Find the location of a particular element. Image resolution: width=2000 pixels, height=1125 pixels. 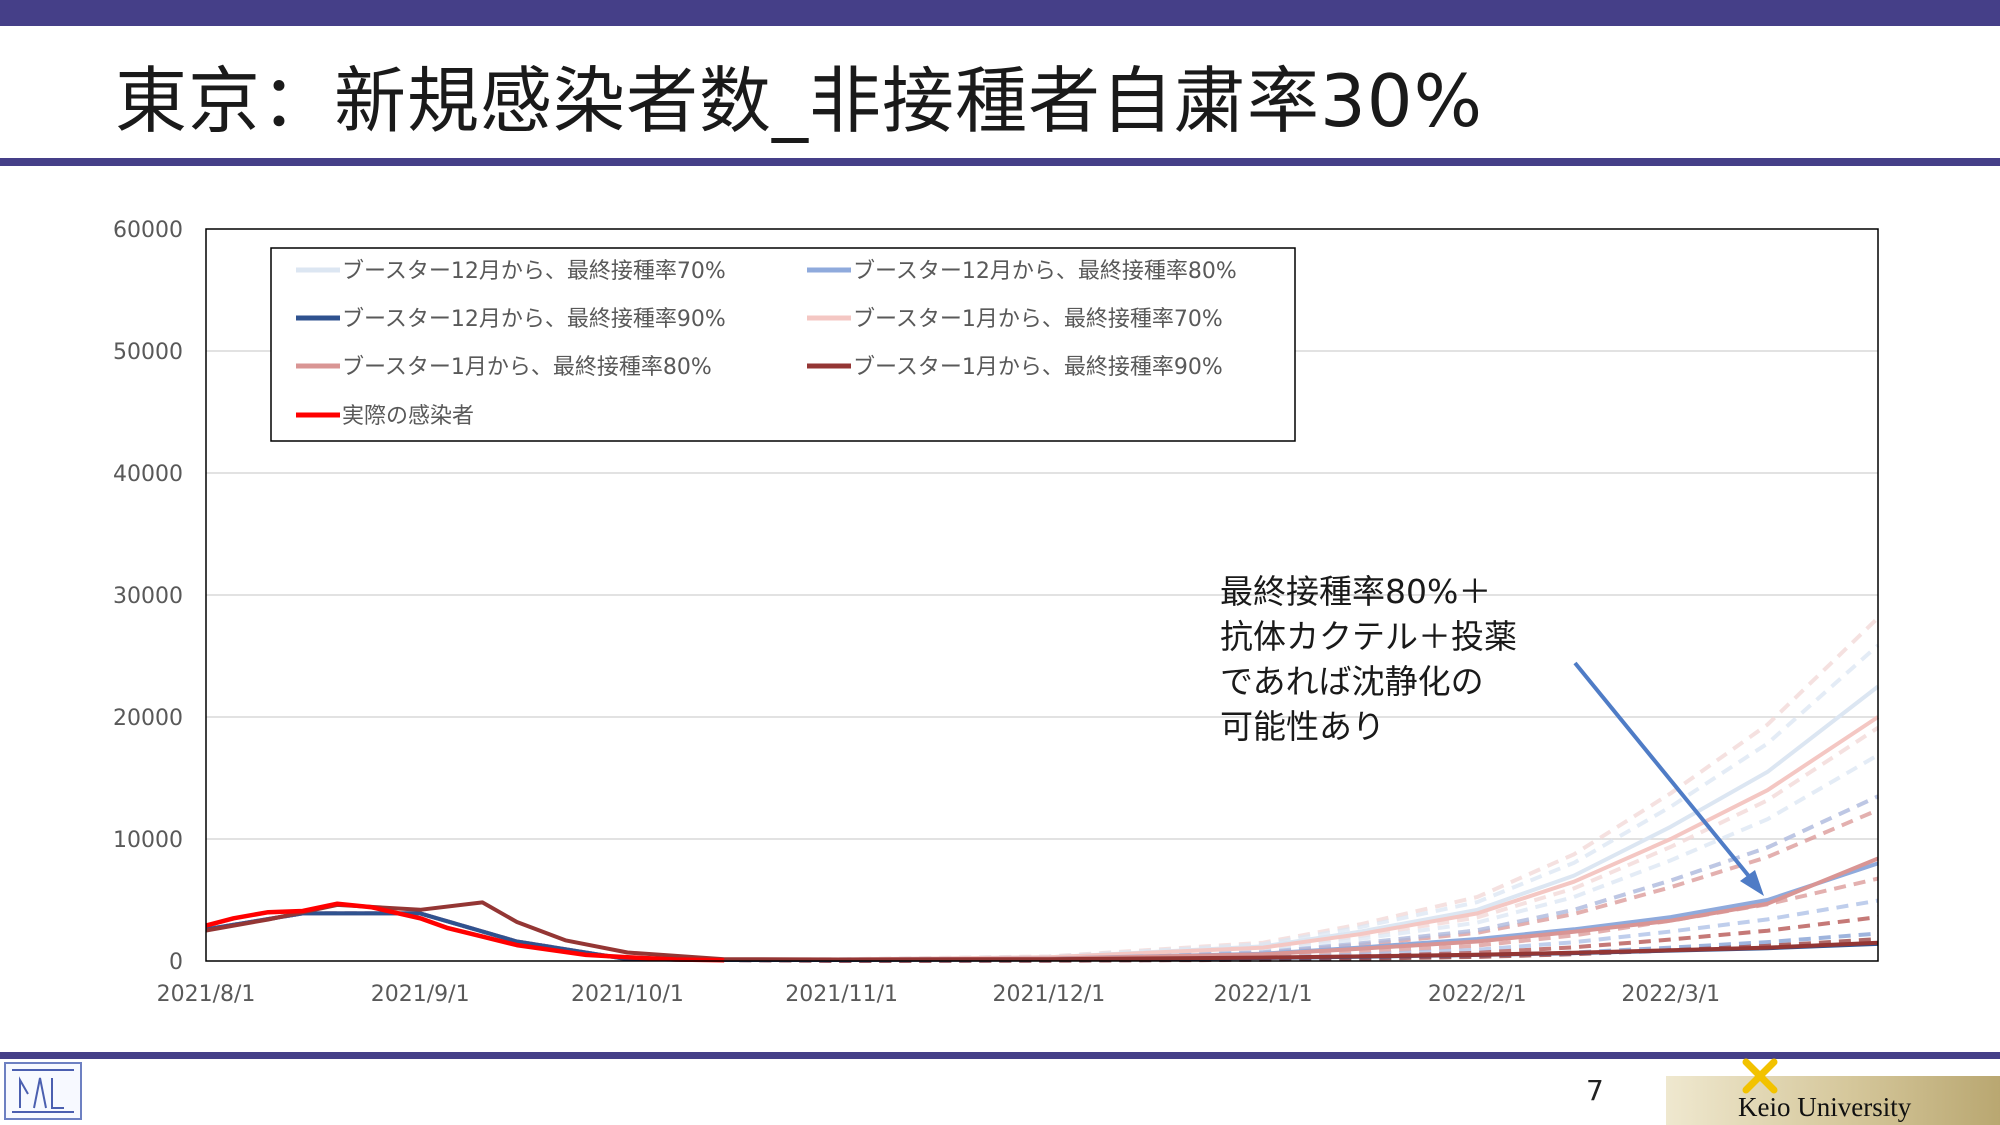

annotation-text-line: 抗体カクテル＋投薬 is located at coordinates (1368, 636).